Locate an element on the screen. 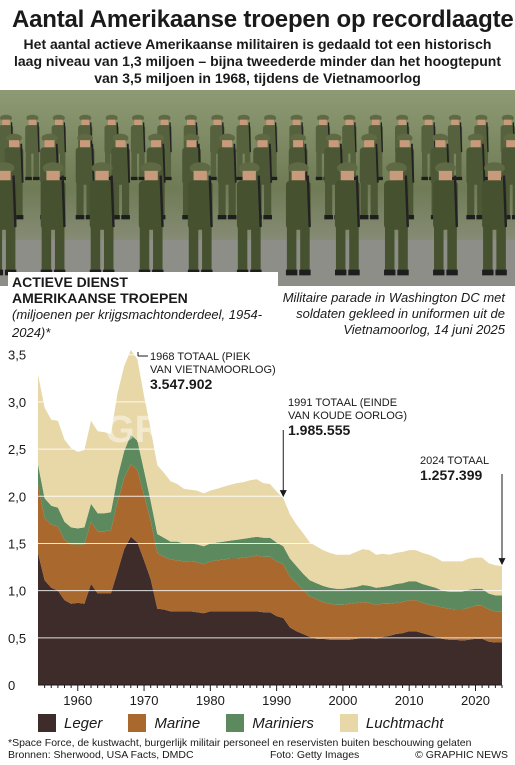  y-tick-label: 1,5 is located at coordinates (17, 543).